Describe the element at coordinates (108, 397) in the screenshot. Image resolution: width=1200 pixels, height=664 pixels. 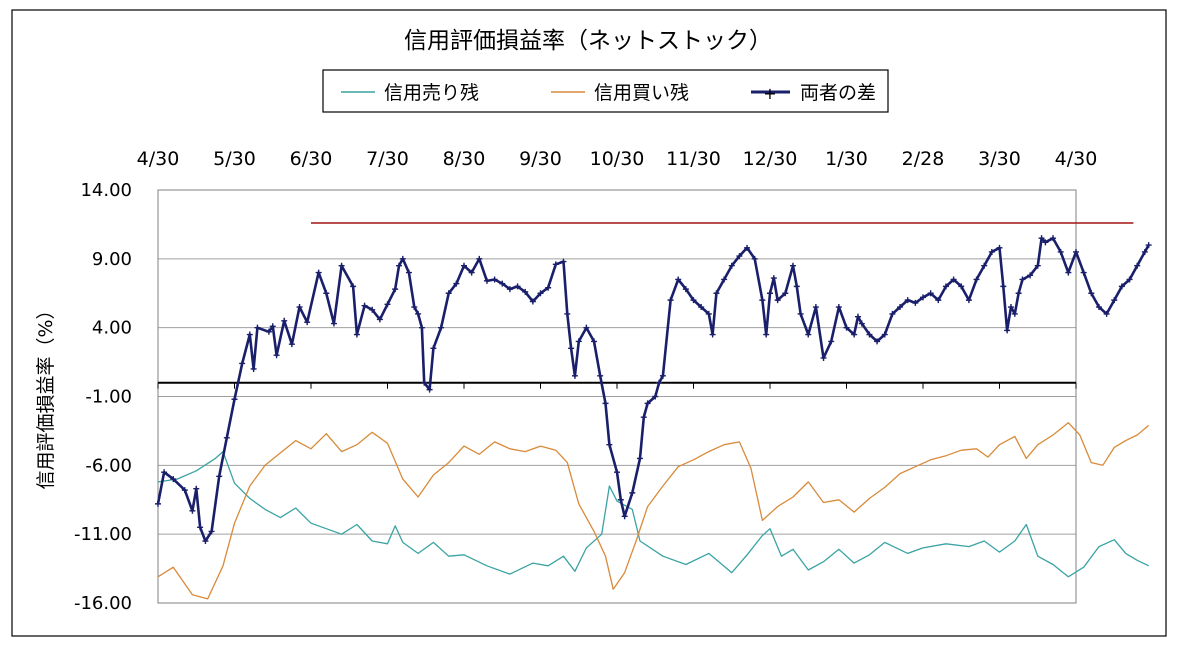
I see `y-tick-label: -1.00` at that location.